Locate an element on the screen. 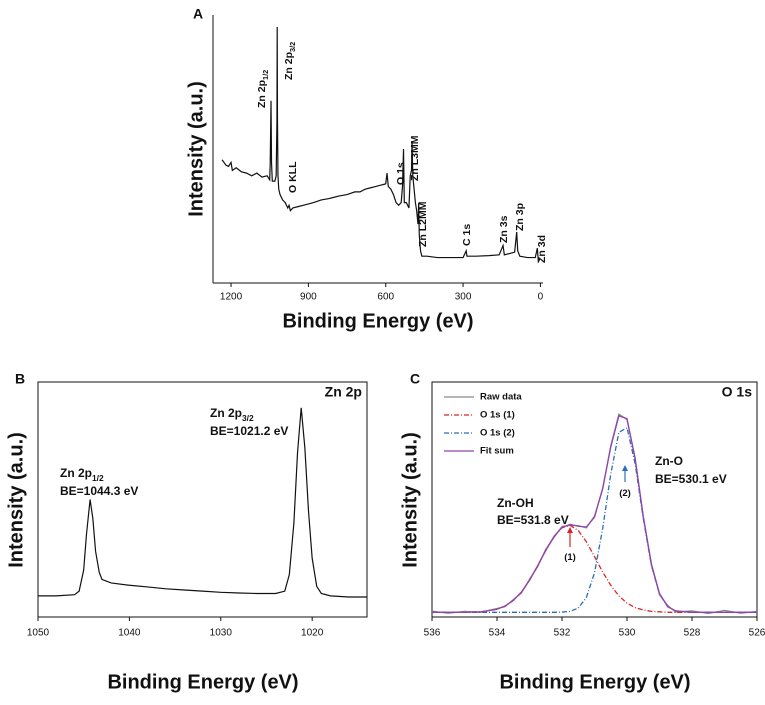  annotation-text: C 1s is located at coordinates (467, 235).